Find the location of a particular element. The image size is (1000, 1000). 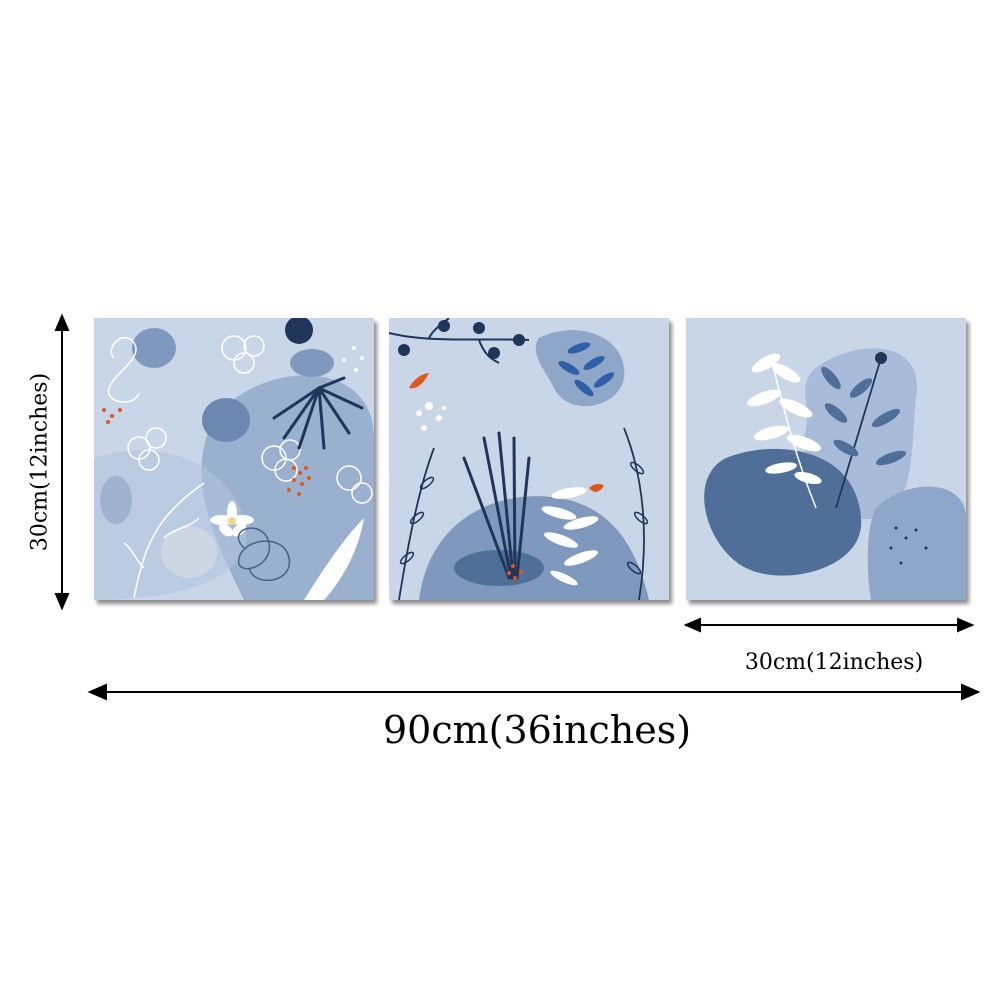

canvas-panel-center is located at coordinates (529, 459).